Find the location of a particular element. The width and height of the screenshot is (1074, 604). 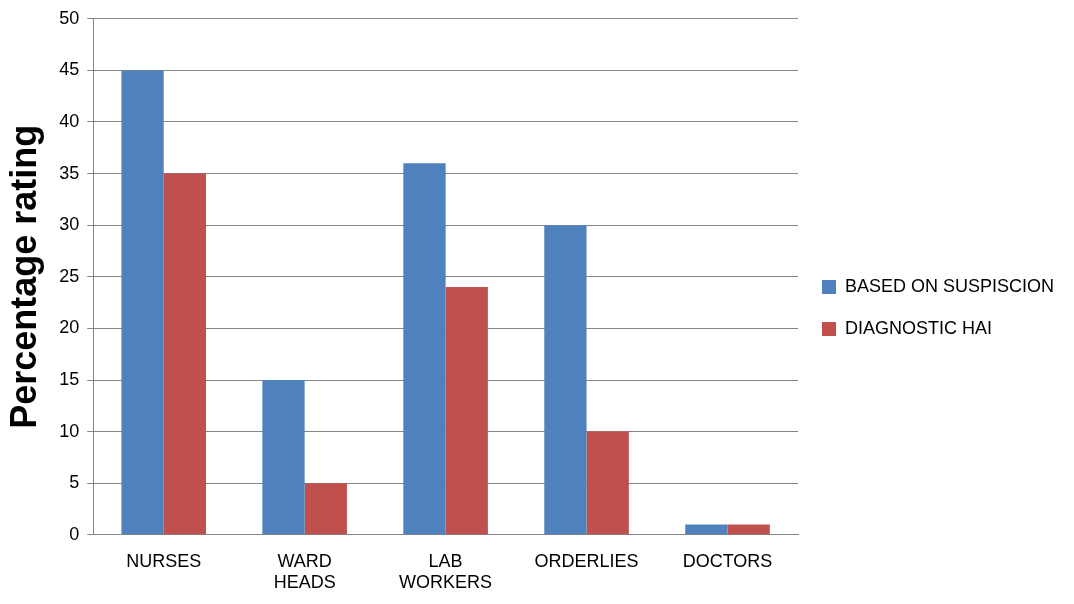

y-tick-label: 50 is located at coordinates (69, 17).